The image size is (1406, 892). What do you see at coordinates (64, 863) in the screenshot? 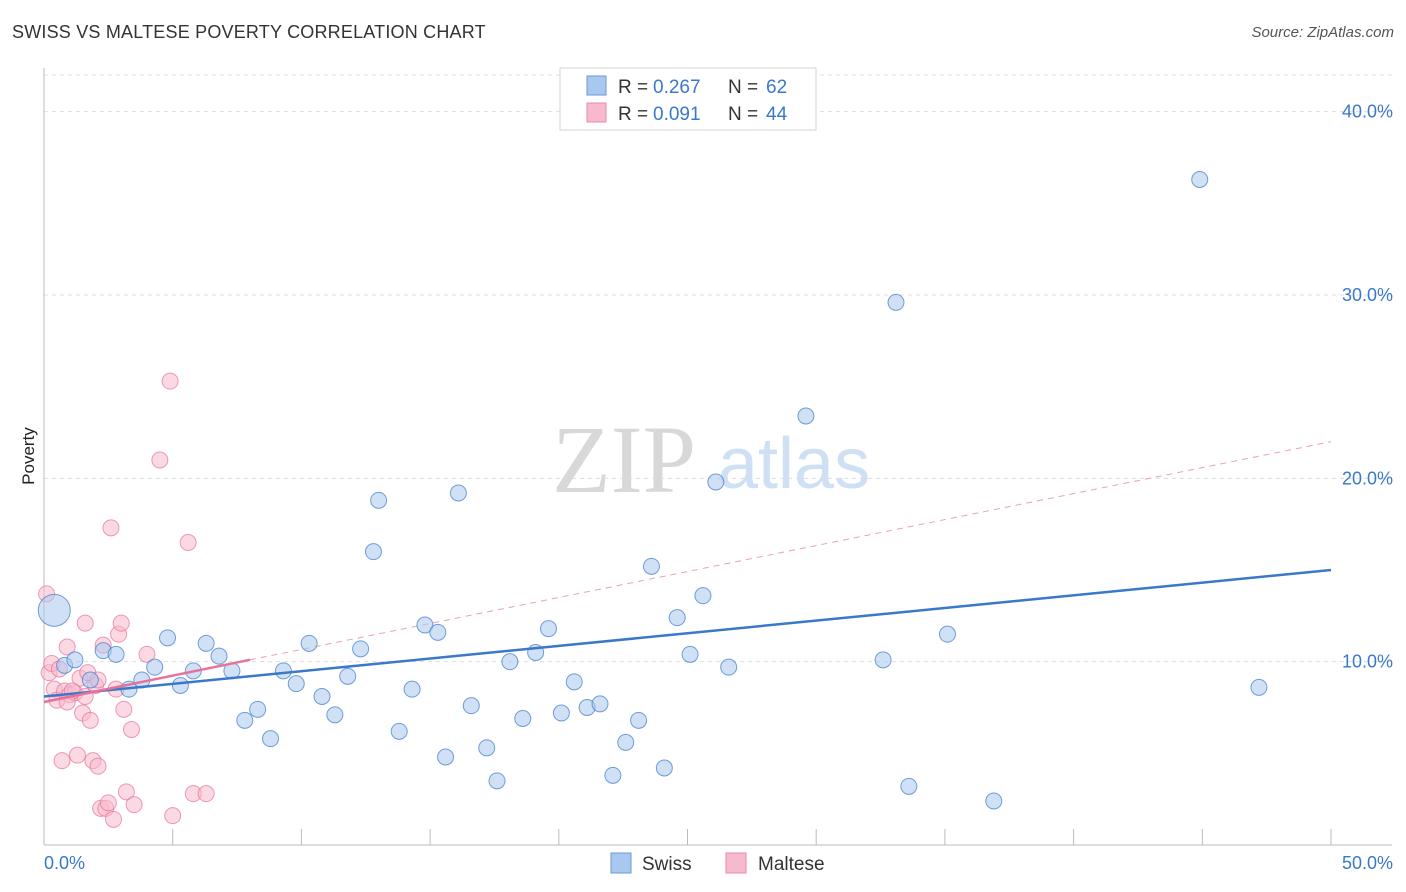
I see `x-tick-label: 0.0%` at bounding box center [64, 863].